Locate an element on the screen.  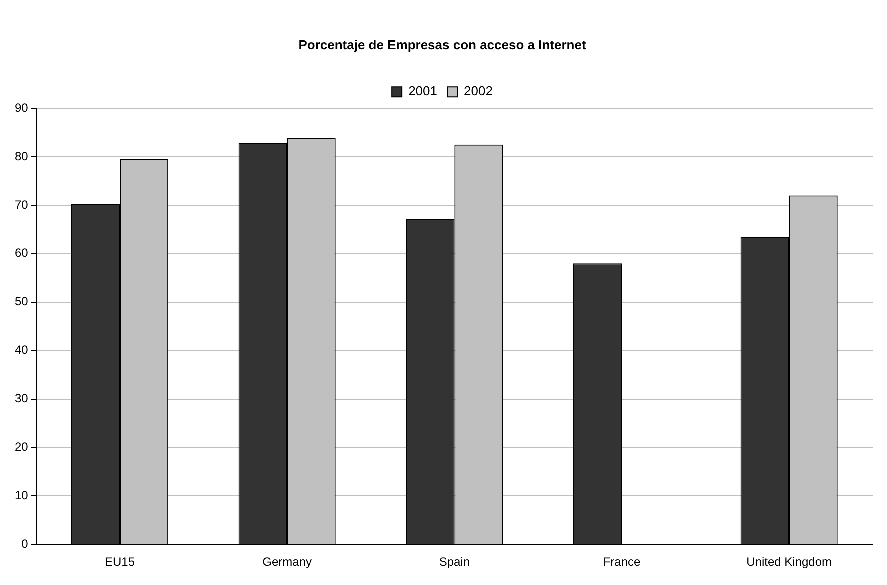
x-tick-label: Spain is located at coordinates (454, 562).